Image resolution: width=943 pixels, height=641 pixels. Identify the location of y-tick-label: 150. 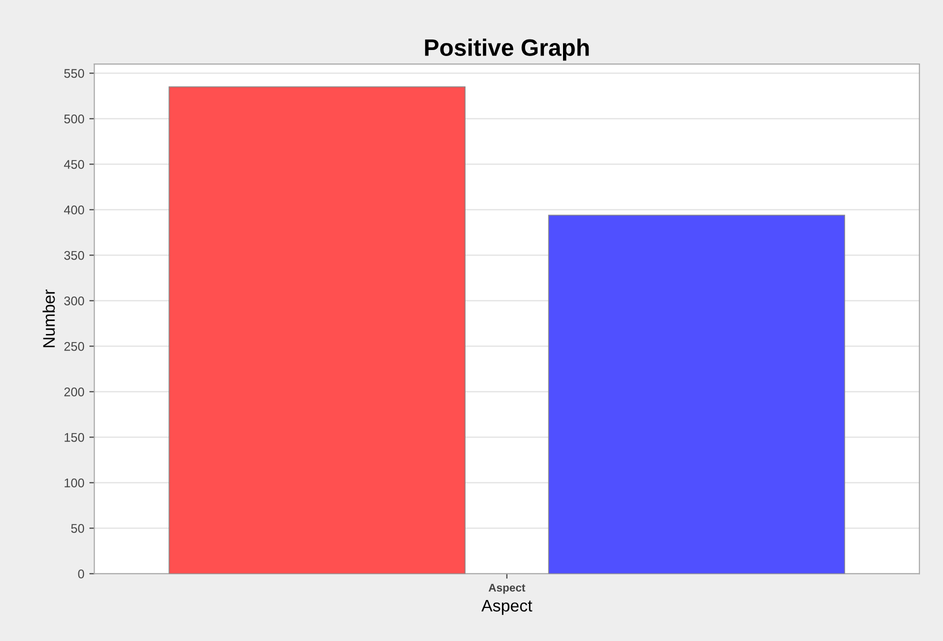
(74, 437).